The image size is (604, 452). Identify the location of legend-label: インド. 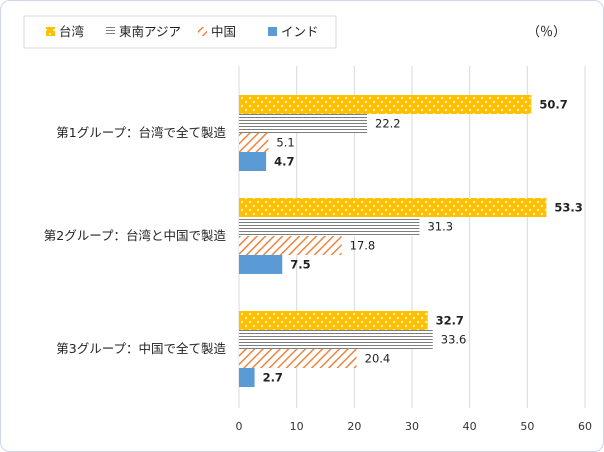
(300, 31).